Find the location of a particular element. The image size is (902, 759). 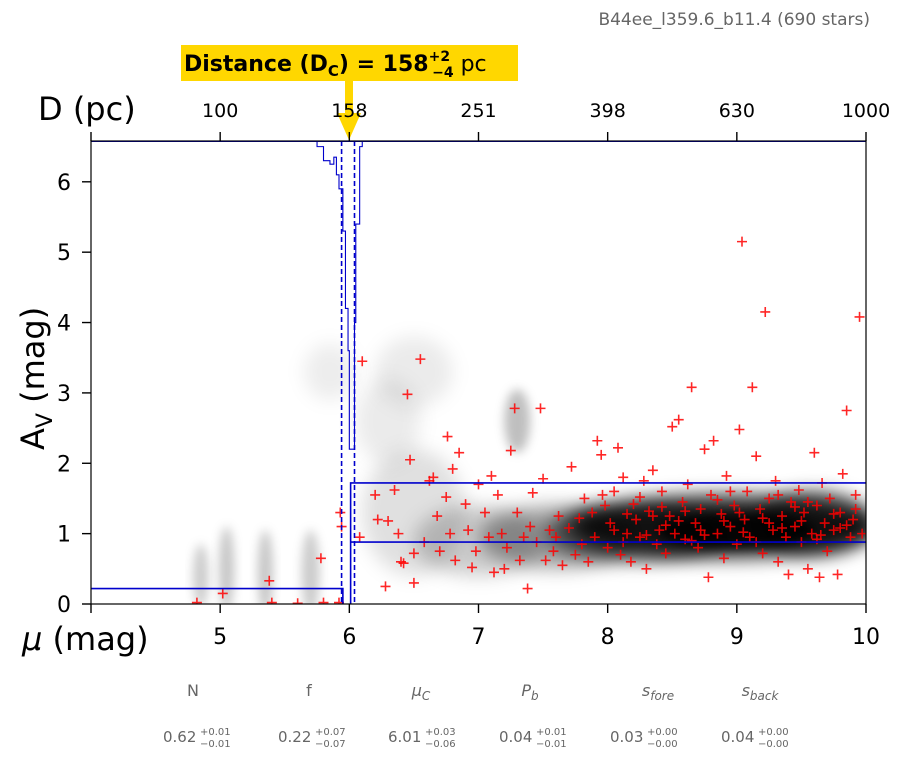

distance-arrow-shaft is located at coordinates (349, 98).